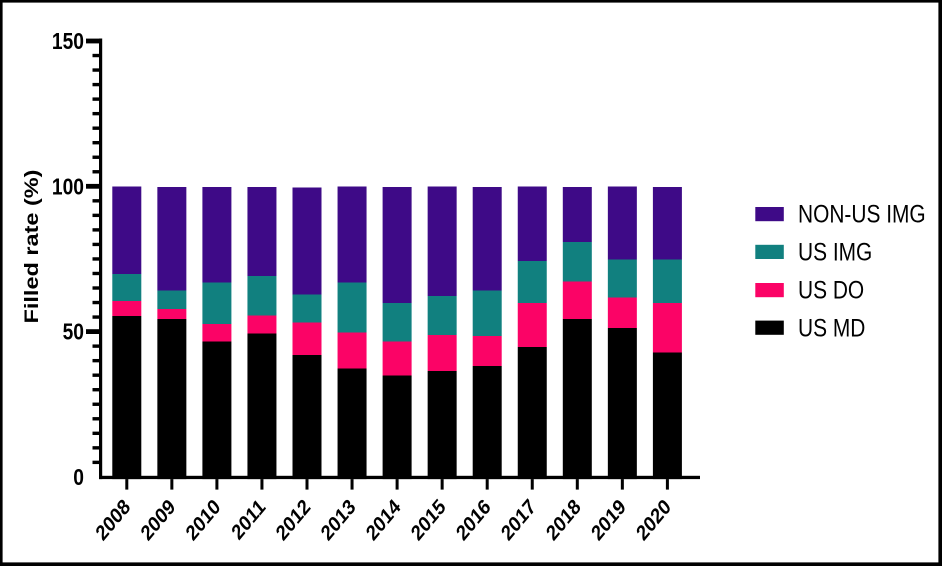  I want to click on svg-text: Filled rate (%), so click(31, 247).